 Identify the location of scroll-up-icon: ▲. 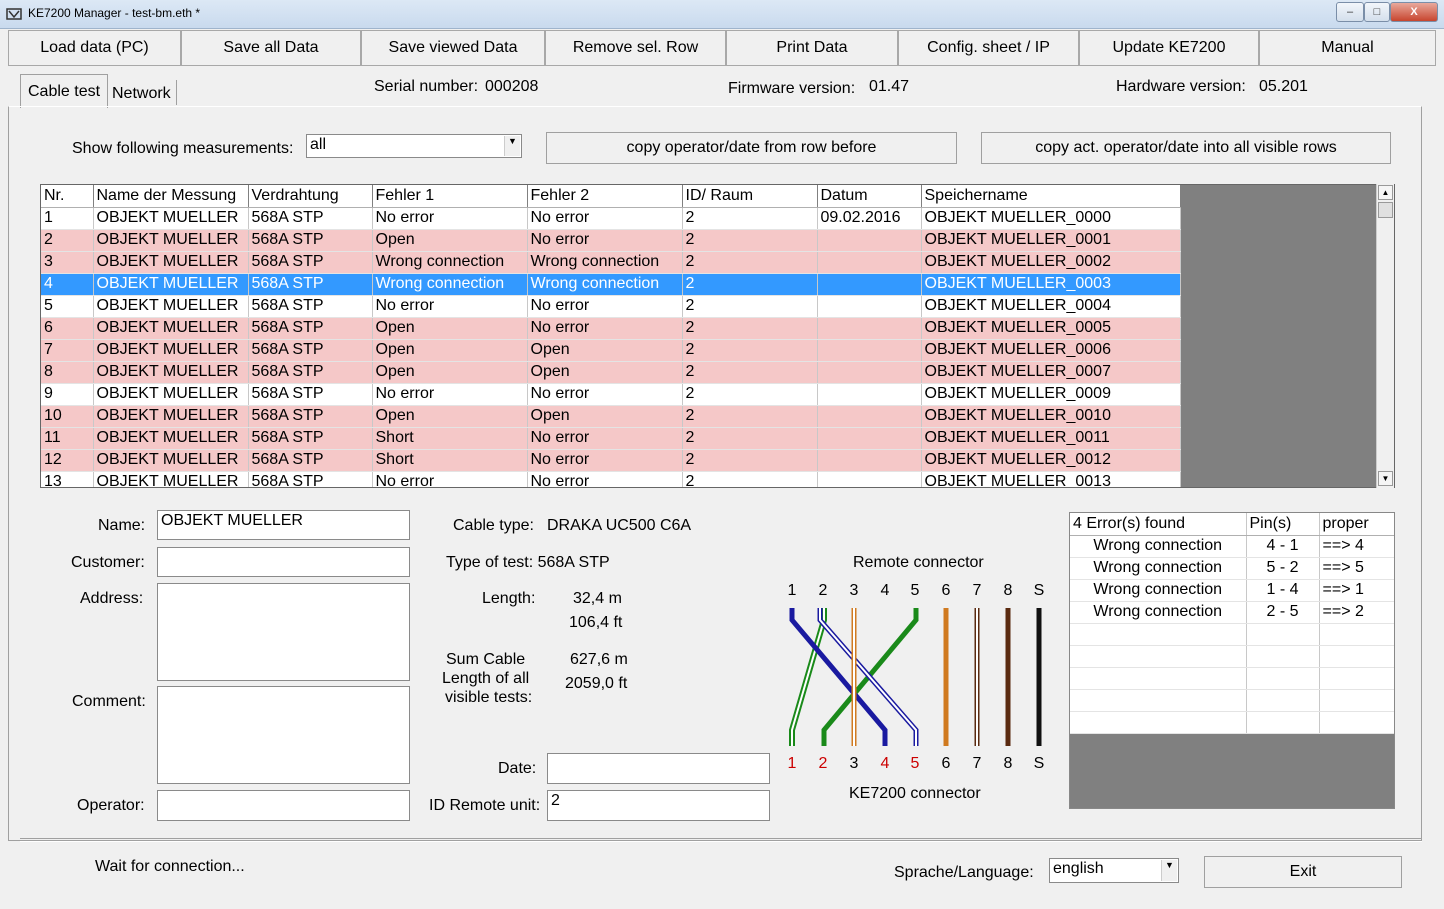
(1385, 192).